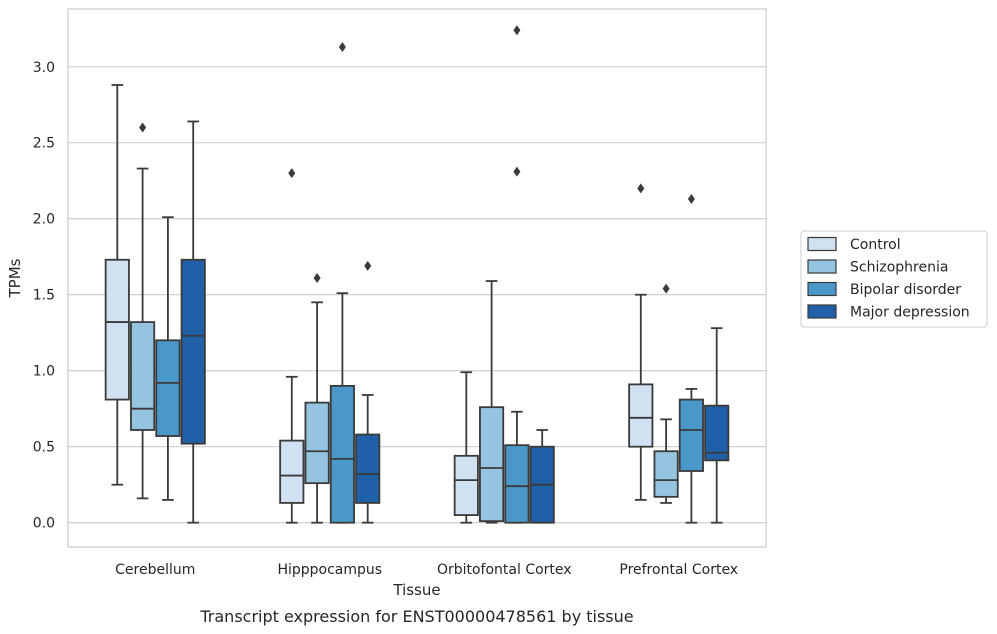 The image size is (997, 634). What do you see at coordinates (44, 524) in the screenshot?
I see `y-tick-label: 0.0` at bounding box center [44, 524].